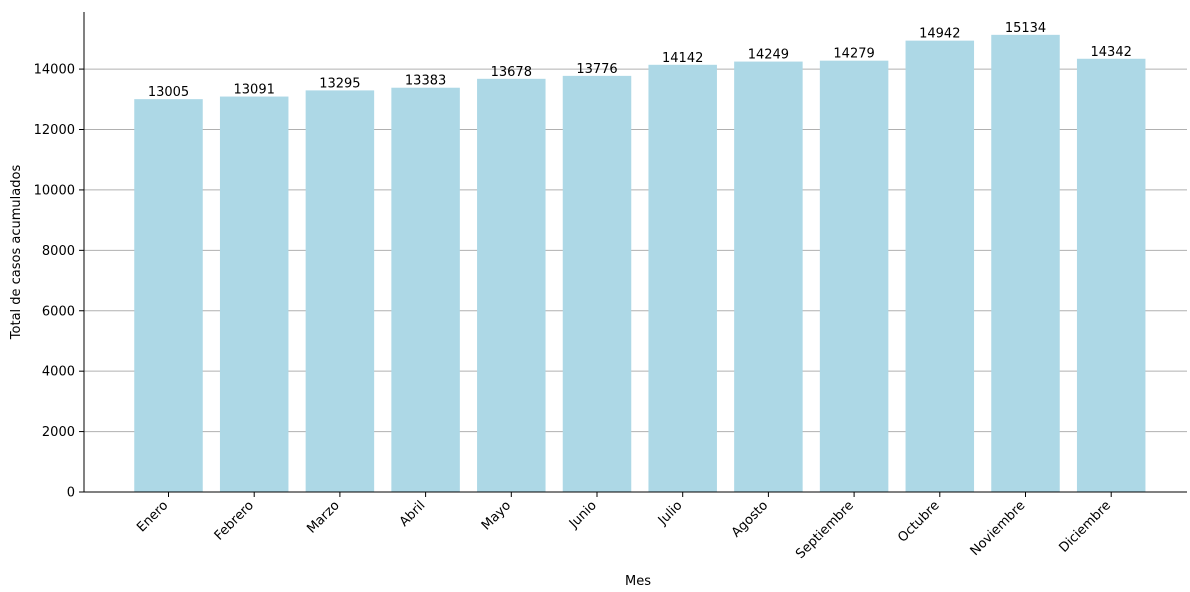  Describe the element at coordinates (58, 372) in the screenshot. I see `y-tick-label: 4000` at that location.